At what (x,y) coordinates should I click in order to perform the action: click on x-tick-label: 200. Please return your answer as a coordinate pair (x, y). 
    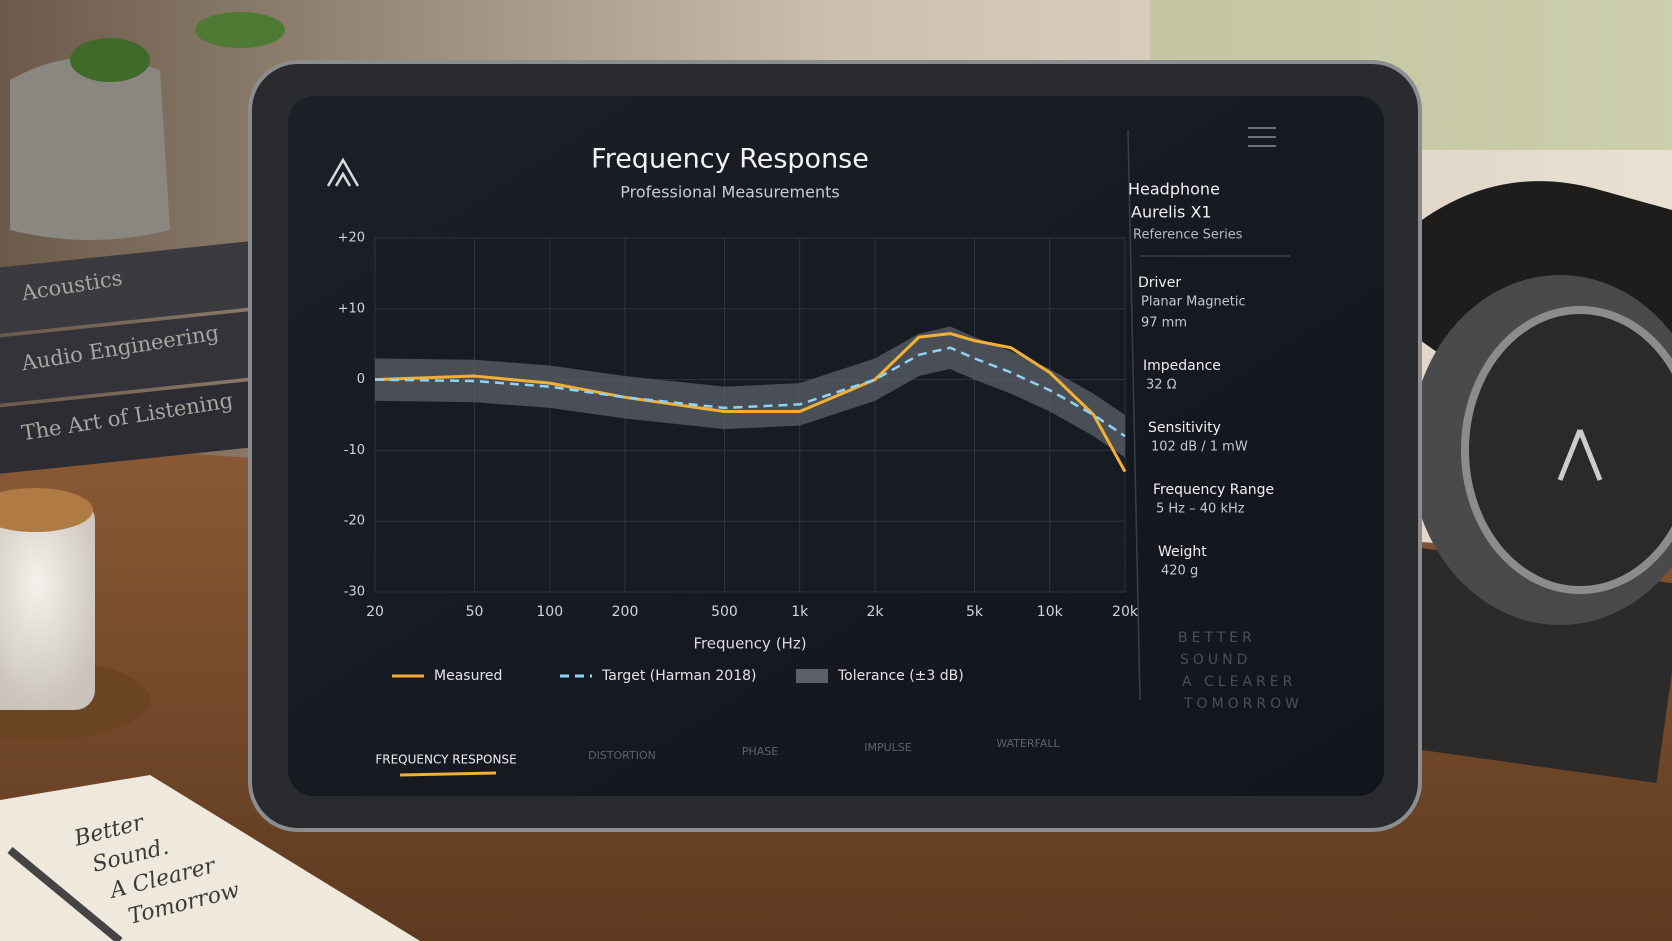
    Looking at the image, I should click on (625, 612).